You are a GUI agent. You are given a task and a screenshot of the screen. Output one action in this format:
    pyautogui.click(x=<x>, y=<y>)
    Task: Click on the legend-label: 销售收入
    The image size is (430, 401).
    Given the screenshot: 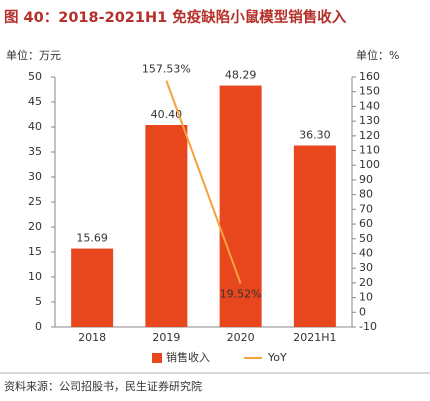 What is the action you would take?
    pyautogui.click(x=188, y=357)
    